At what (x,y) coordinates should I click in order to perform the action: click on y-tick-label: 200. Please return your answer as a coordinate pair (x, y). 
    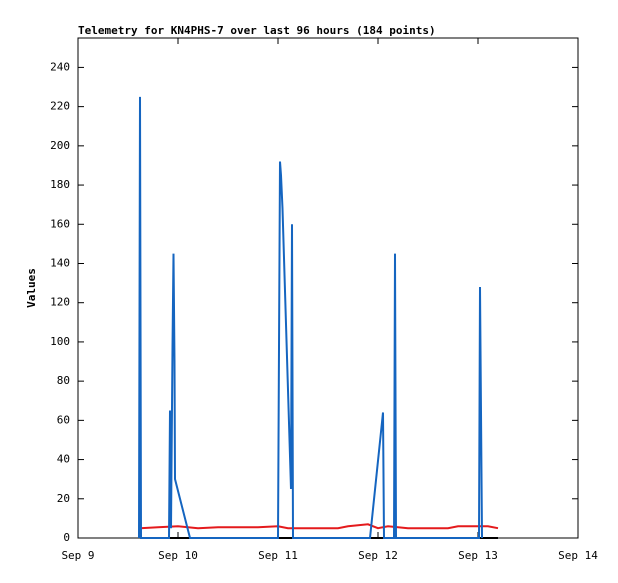
    Looking at the image, I should click on (60, 145).